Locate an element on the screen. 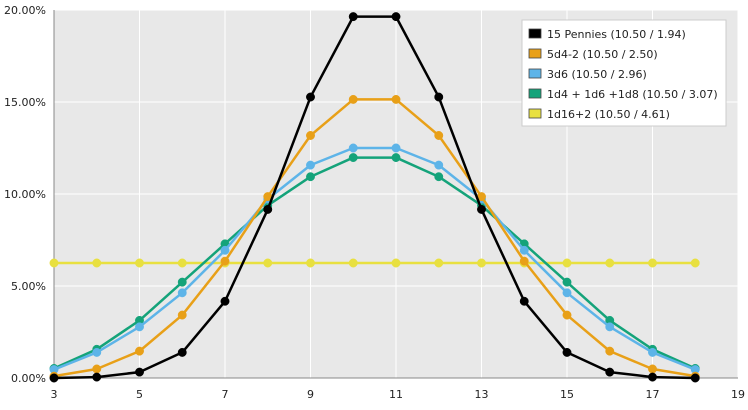 The height and width of the screenshot is (410, 748). legend-item: 5d4-2 (10.50 / 2.50) is located at coordinates (593, 54).